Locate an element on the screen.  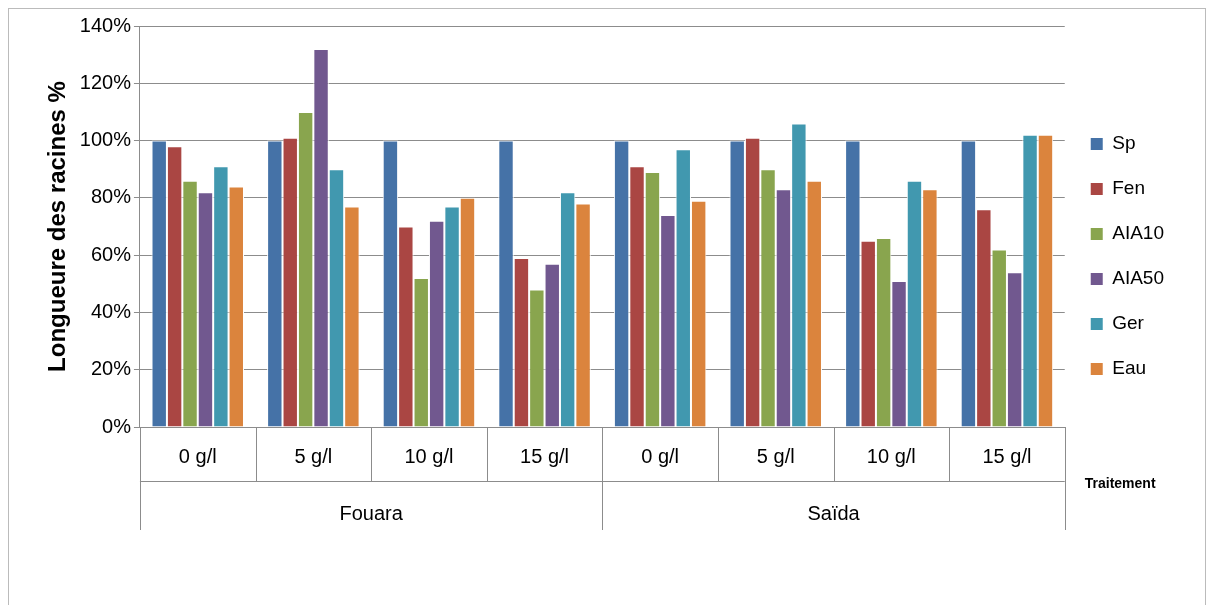
y-tick-label: 40% is located at coordinates (111, 310).